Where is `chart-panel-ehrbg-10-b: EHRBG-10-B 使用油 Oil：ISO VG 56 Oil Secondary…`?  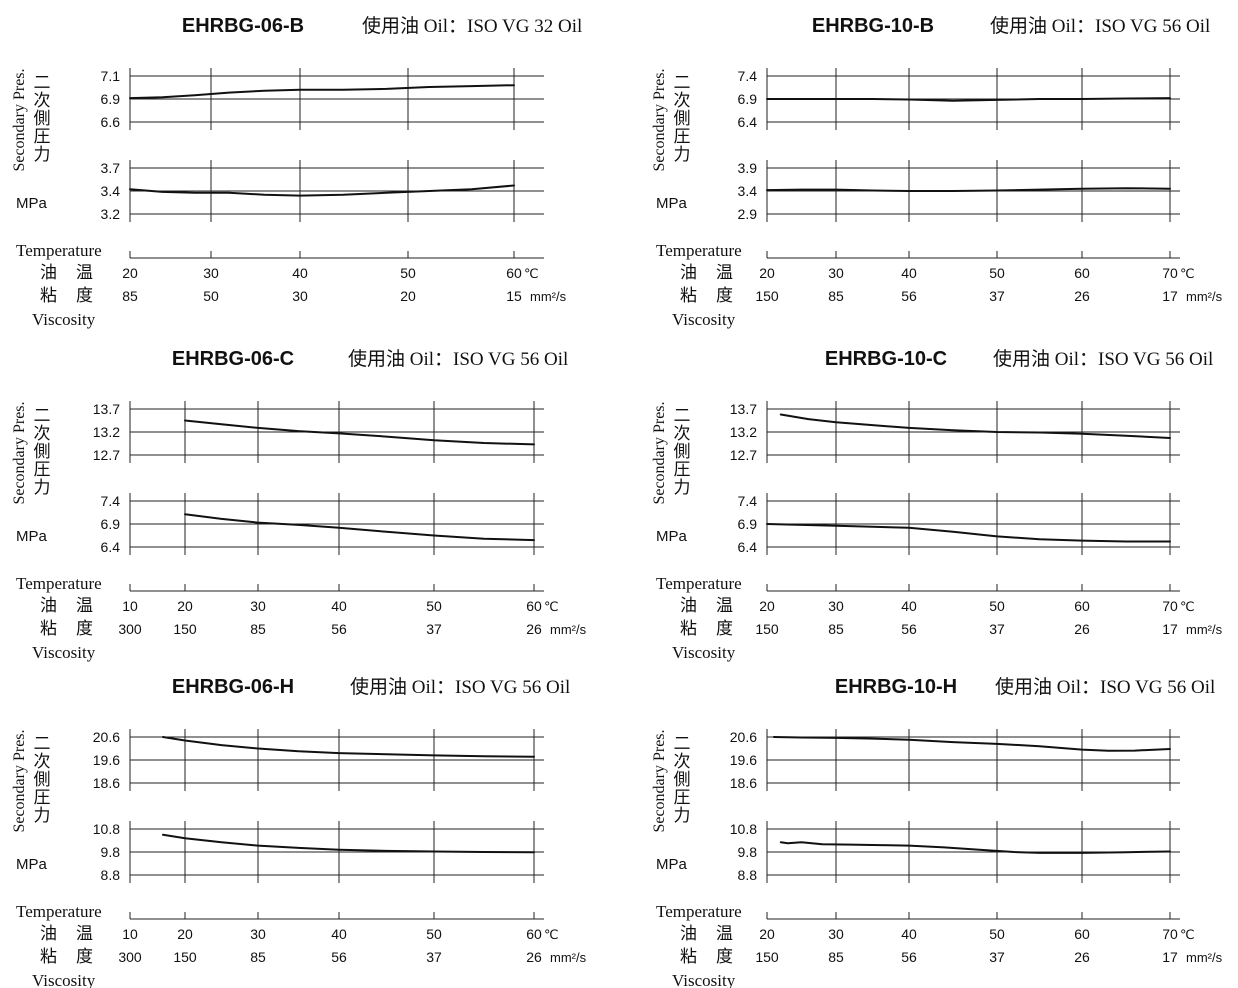 chart-panel-ehrbg-10-b: EHRBG-10-B 使用油 Oil：ISO VG 56 Oil Secondary… is located at coordinates (937, 172).